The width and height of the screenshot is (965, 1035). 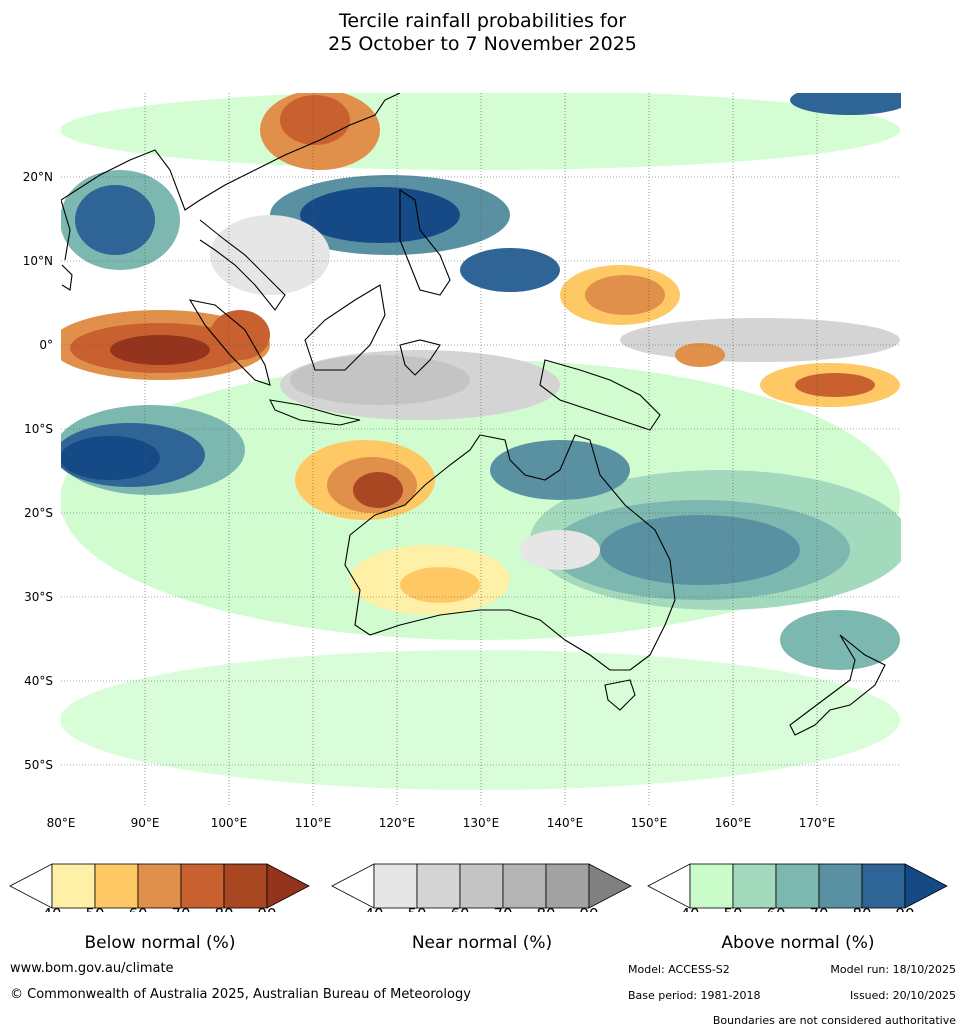 What do you see at coordinates (38, 177) in the screenshot?
I see `latitude-label: 20°N` at bounding box center [38, 177].